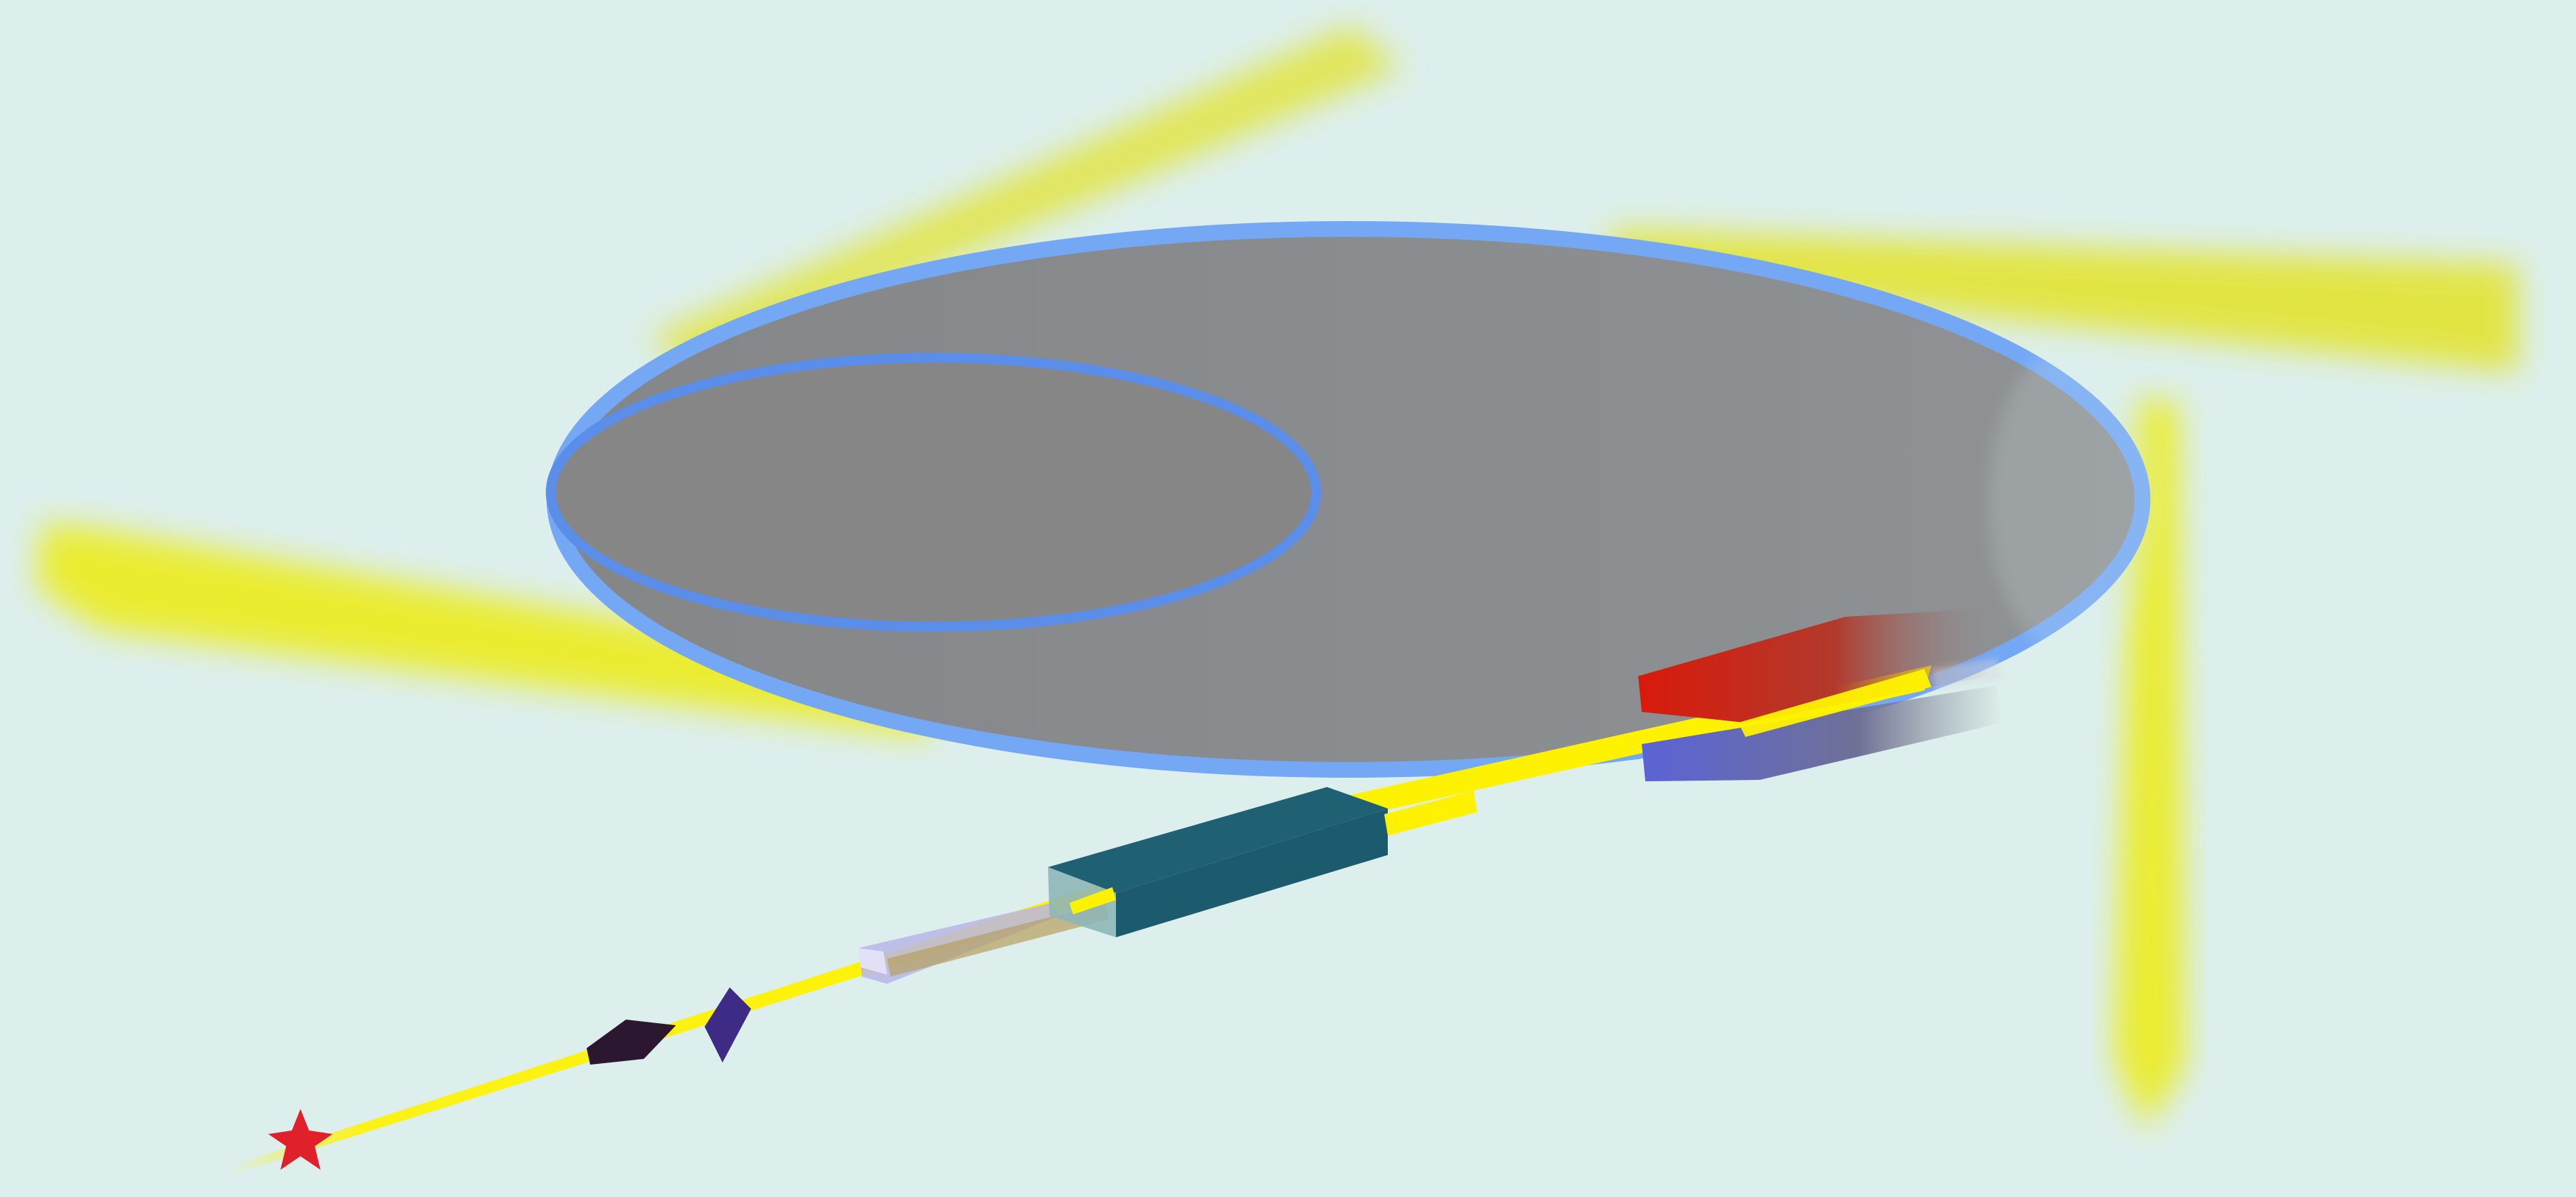  I want to click on linac-side, so click(1252, 872).